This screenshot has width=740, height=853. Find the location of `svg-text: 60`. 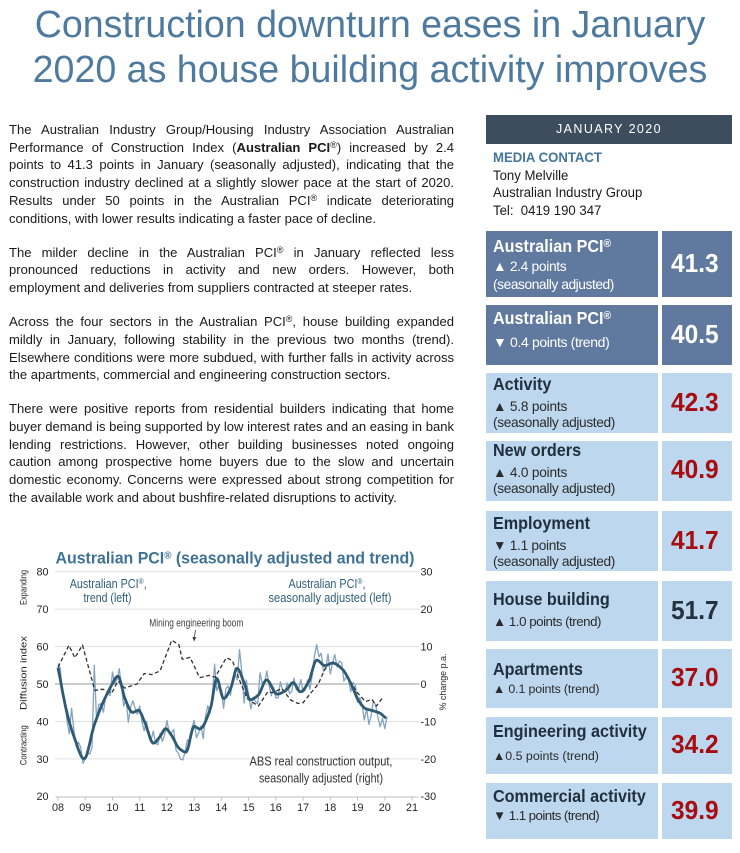

svg-text: 60 is located at coordinates (42, 647).